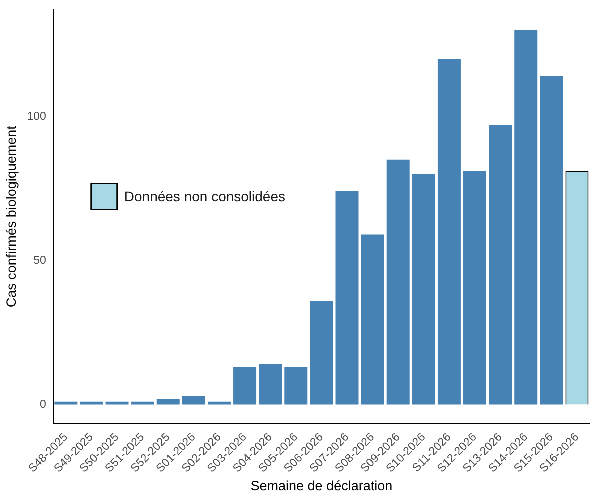 This screenshot has height=499, width=592. What do you see at coordinates (205, 196) in the screenshot?
I see `legend-label: Données non consolidées` at bounding box center [205, 196].